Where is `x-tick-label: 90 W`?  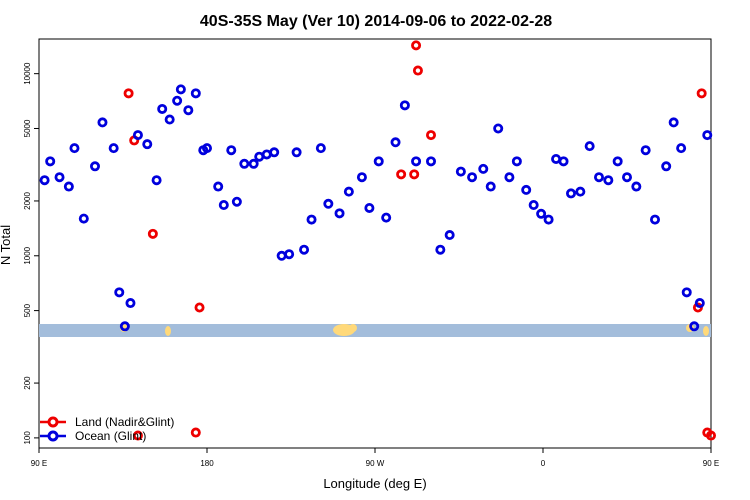 x-tick-label: 90 W is located at coordinates (375, 463).